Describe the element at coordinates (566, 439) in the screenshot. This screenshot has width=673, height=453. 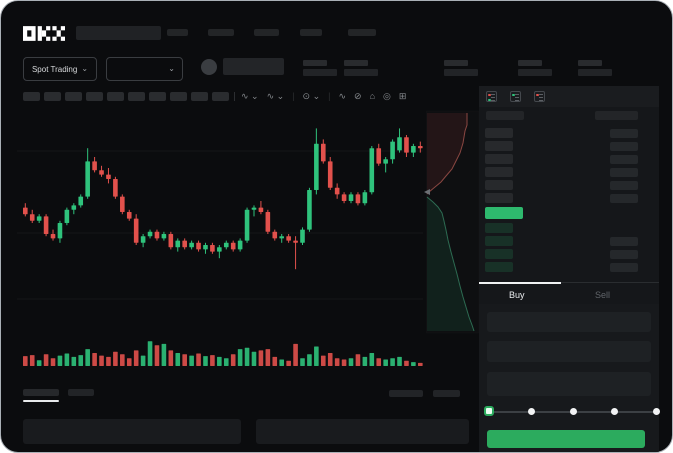
I see `buy-submit-button` at that location.